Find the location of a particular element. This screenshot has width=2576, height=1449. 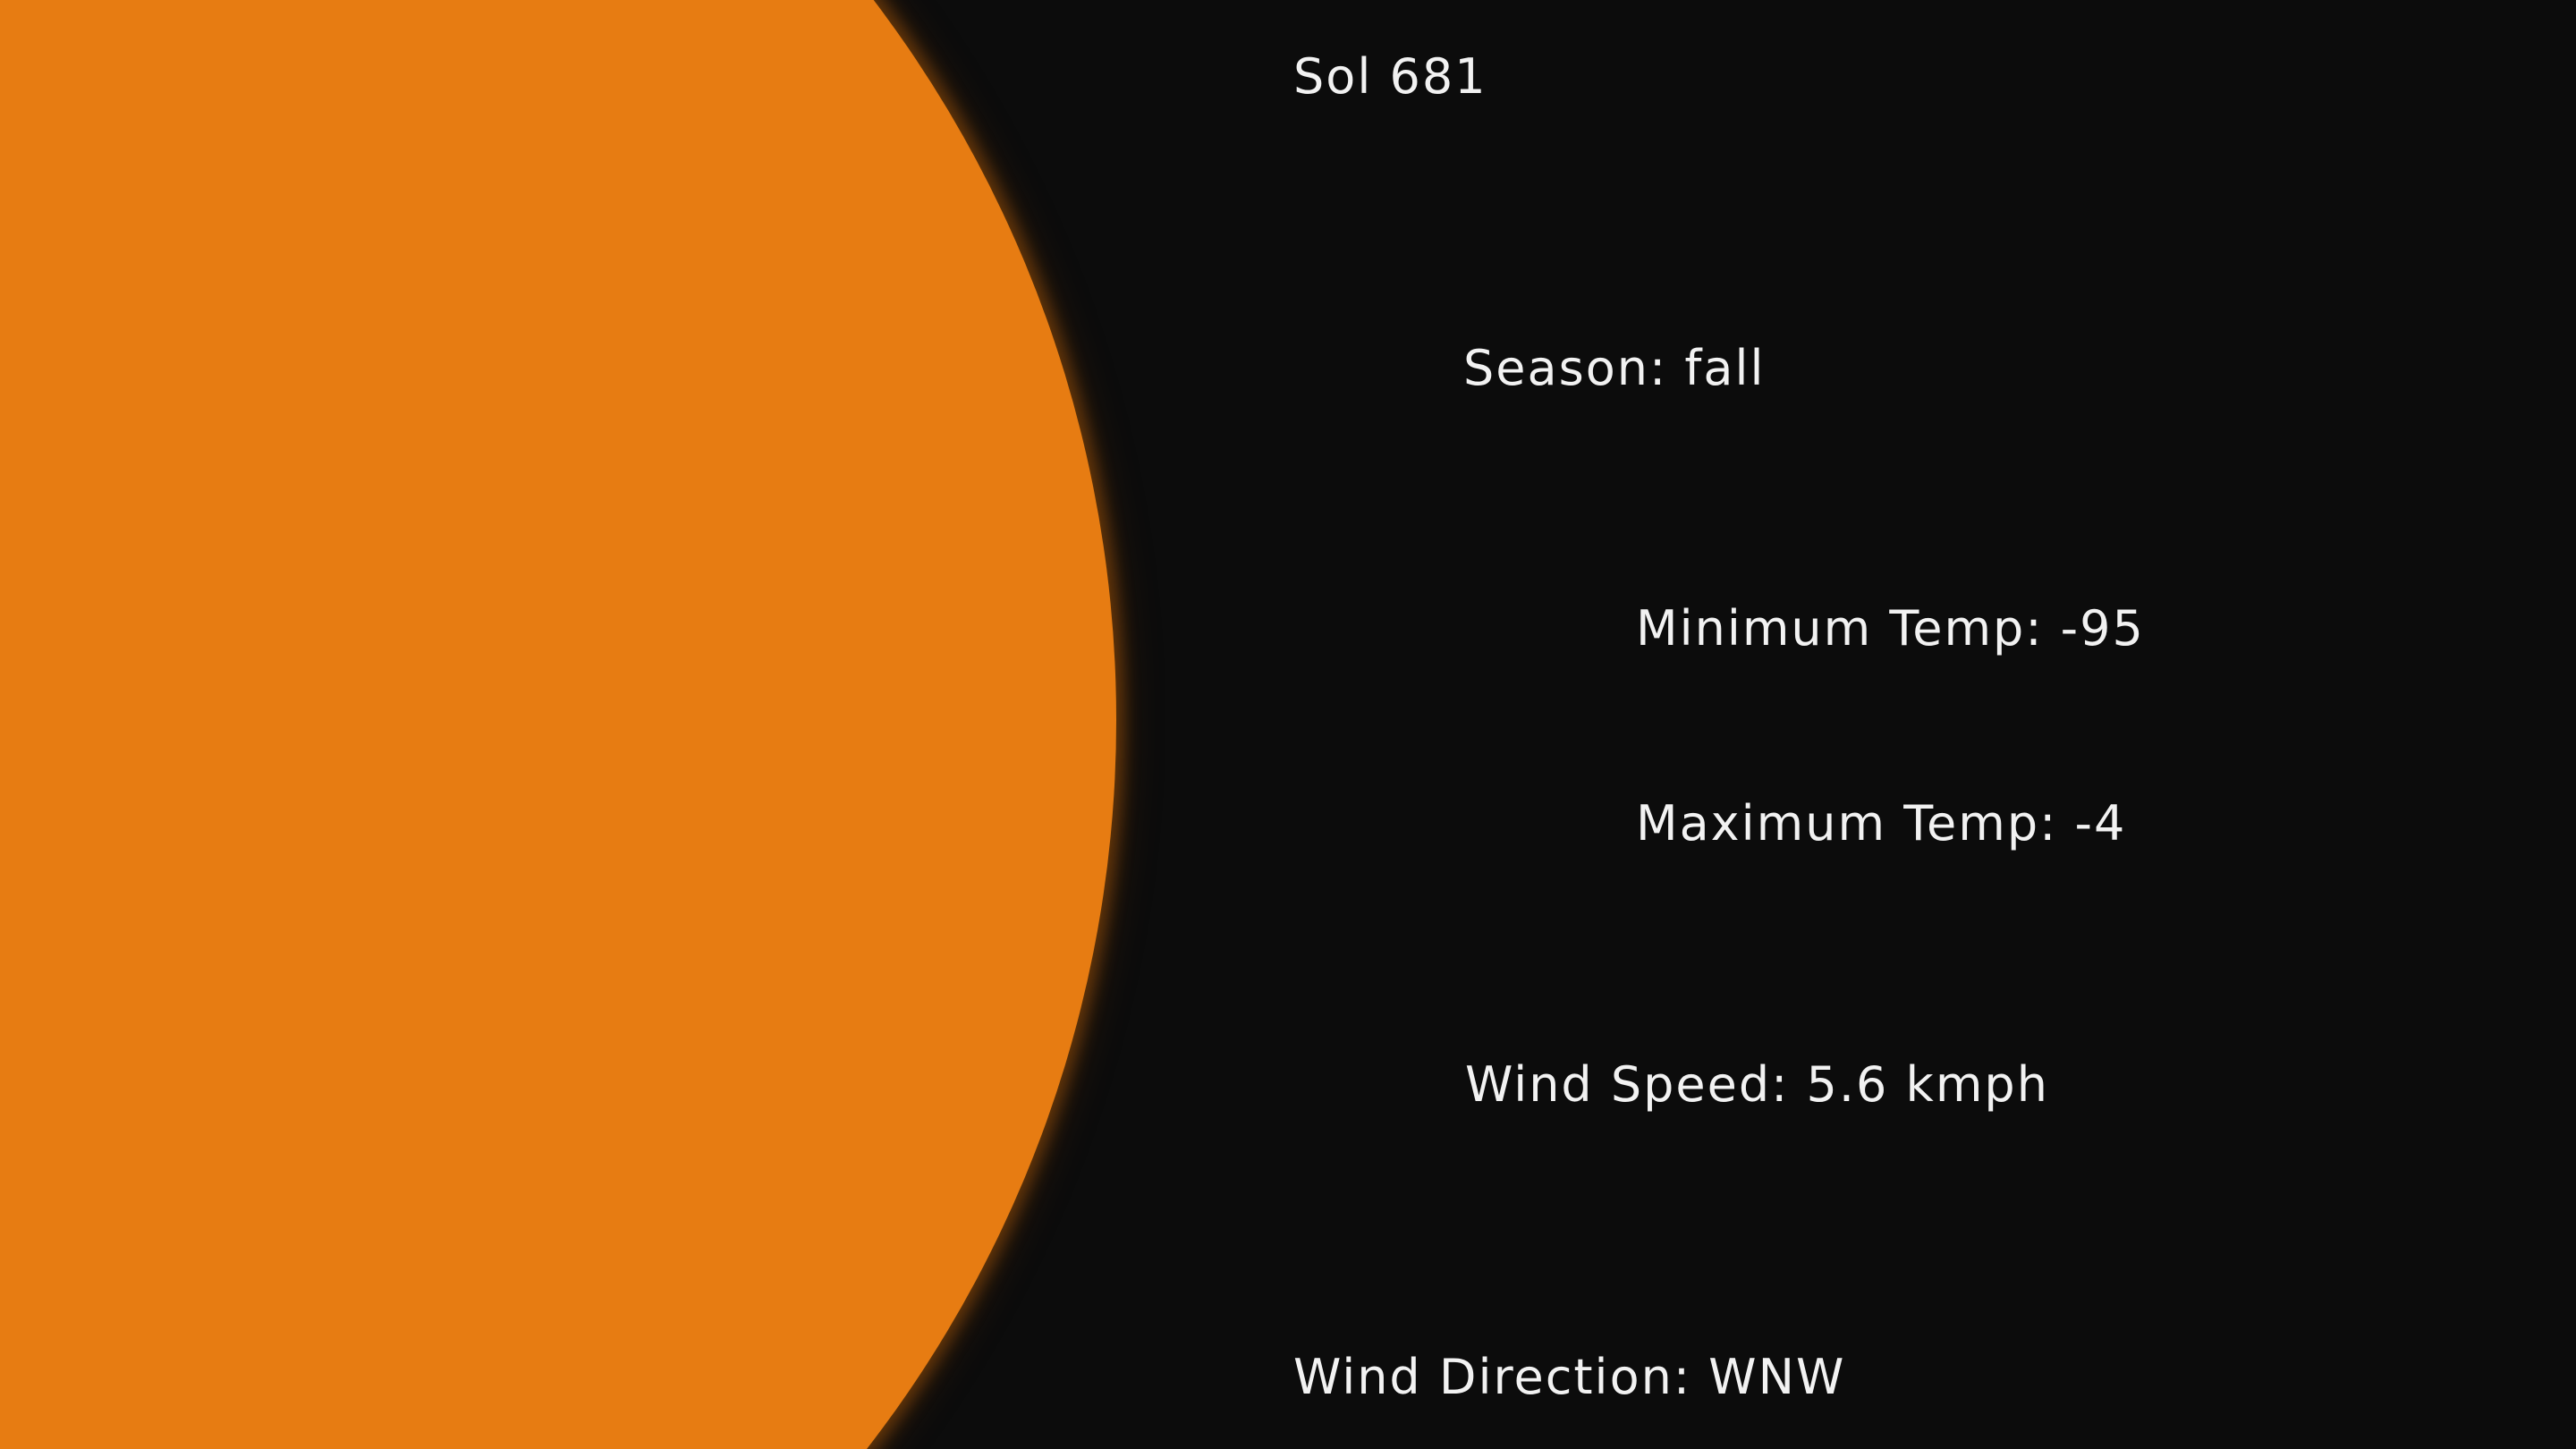

minimum-temp-label: Minimum Temp: -95 is located at coordinates (1890, 628).